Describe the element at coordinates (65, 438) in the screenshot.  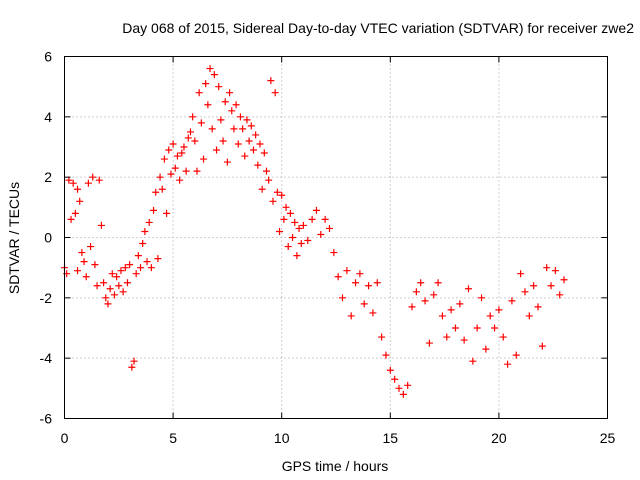
I see `x-tick-label: 0` at that location.